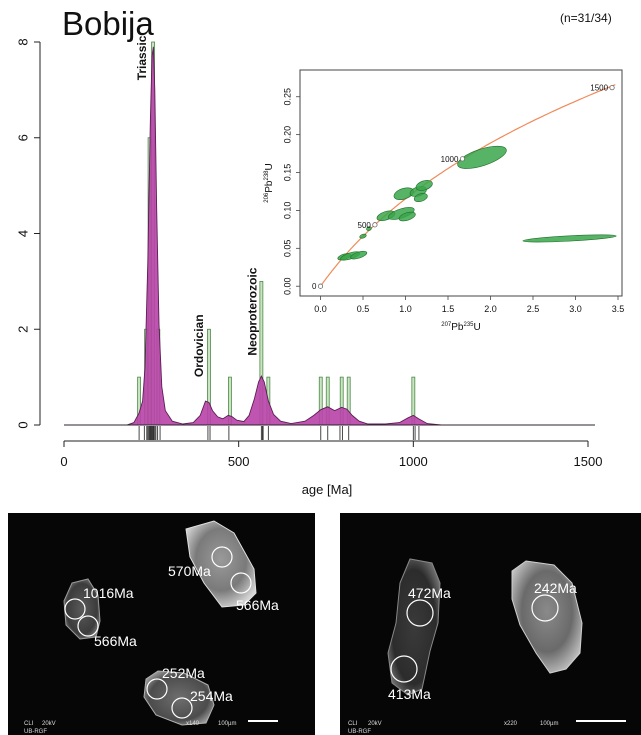 The image size is (641, 735). Describe the element at coordinates (457, 327) in the screenshot. I see `inset-x-label-base: Pb` at that location.